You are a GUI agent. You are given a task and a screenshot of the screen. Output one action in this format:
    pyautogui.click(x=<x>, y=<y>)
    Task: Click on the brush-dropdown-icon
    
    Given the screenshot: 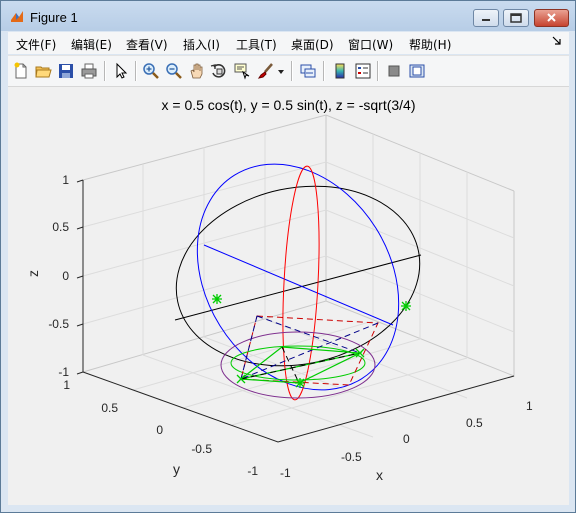 What is the action you would take?
    pyautogui.click(x=281, y=71)
    